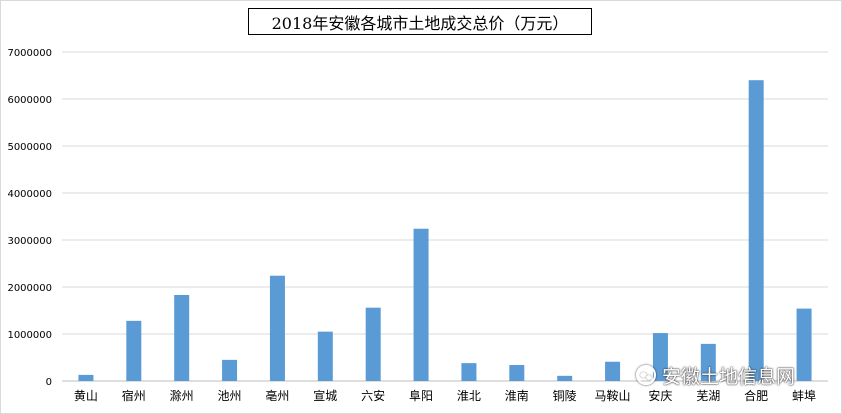 This screenshot has height=414, width=842. I want to click on x-tick-label: 滁州, so click(182, 395).